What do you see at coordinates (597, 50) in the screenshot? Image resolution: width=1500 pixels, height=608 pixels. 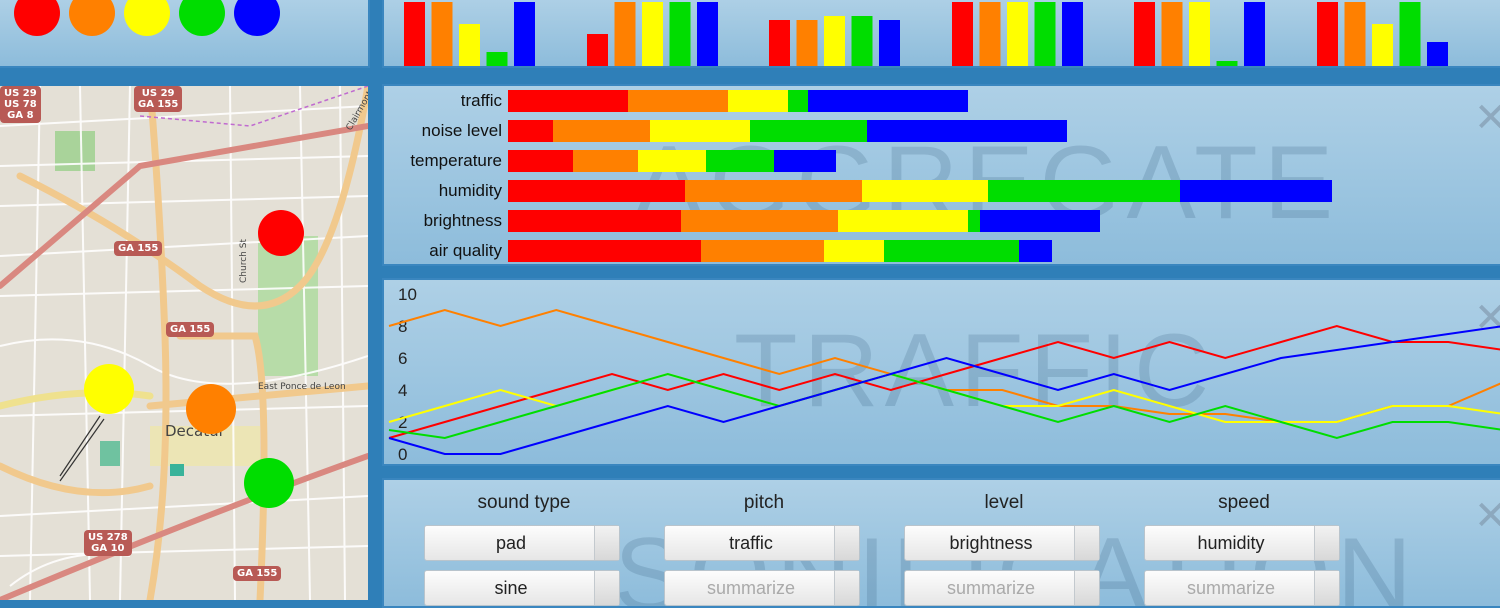 I see `top-bar-g1-s0` at bounding box center [597, 50].